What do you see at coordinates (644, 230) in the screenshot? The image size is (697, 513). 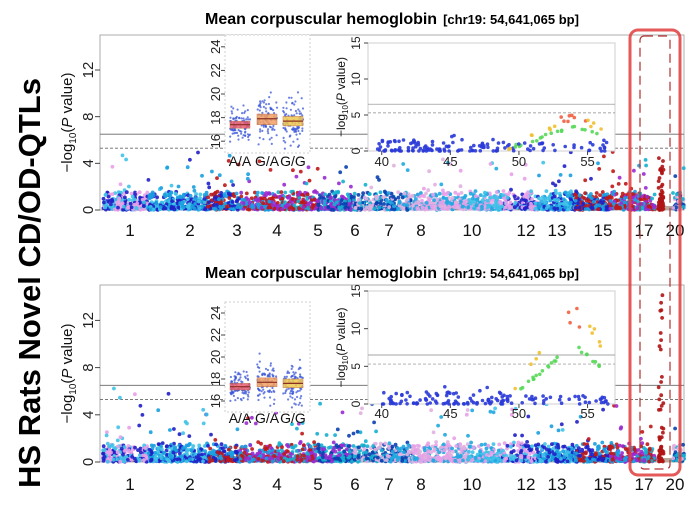 I see `x-tick-label: 17` at bounding box center [644, 230].